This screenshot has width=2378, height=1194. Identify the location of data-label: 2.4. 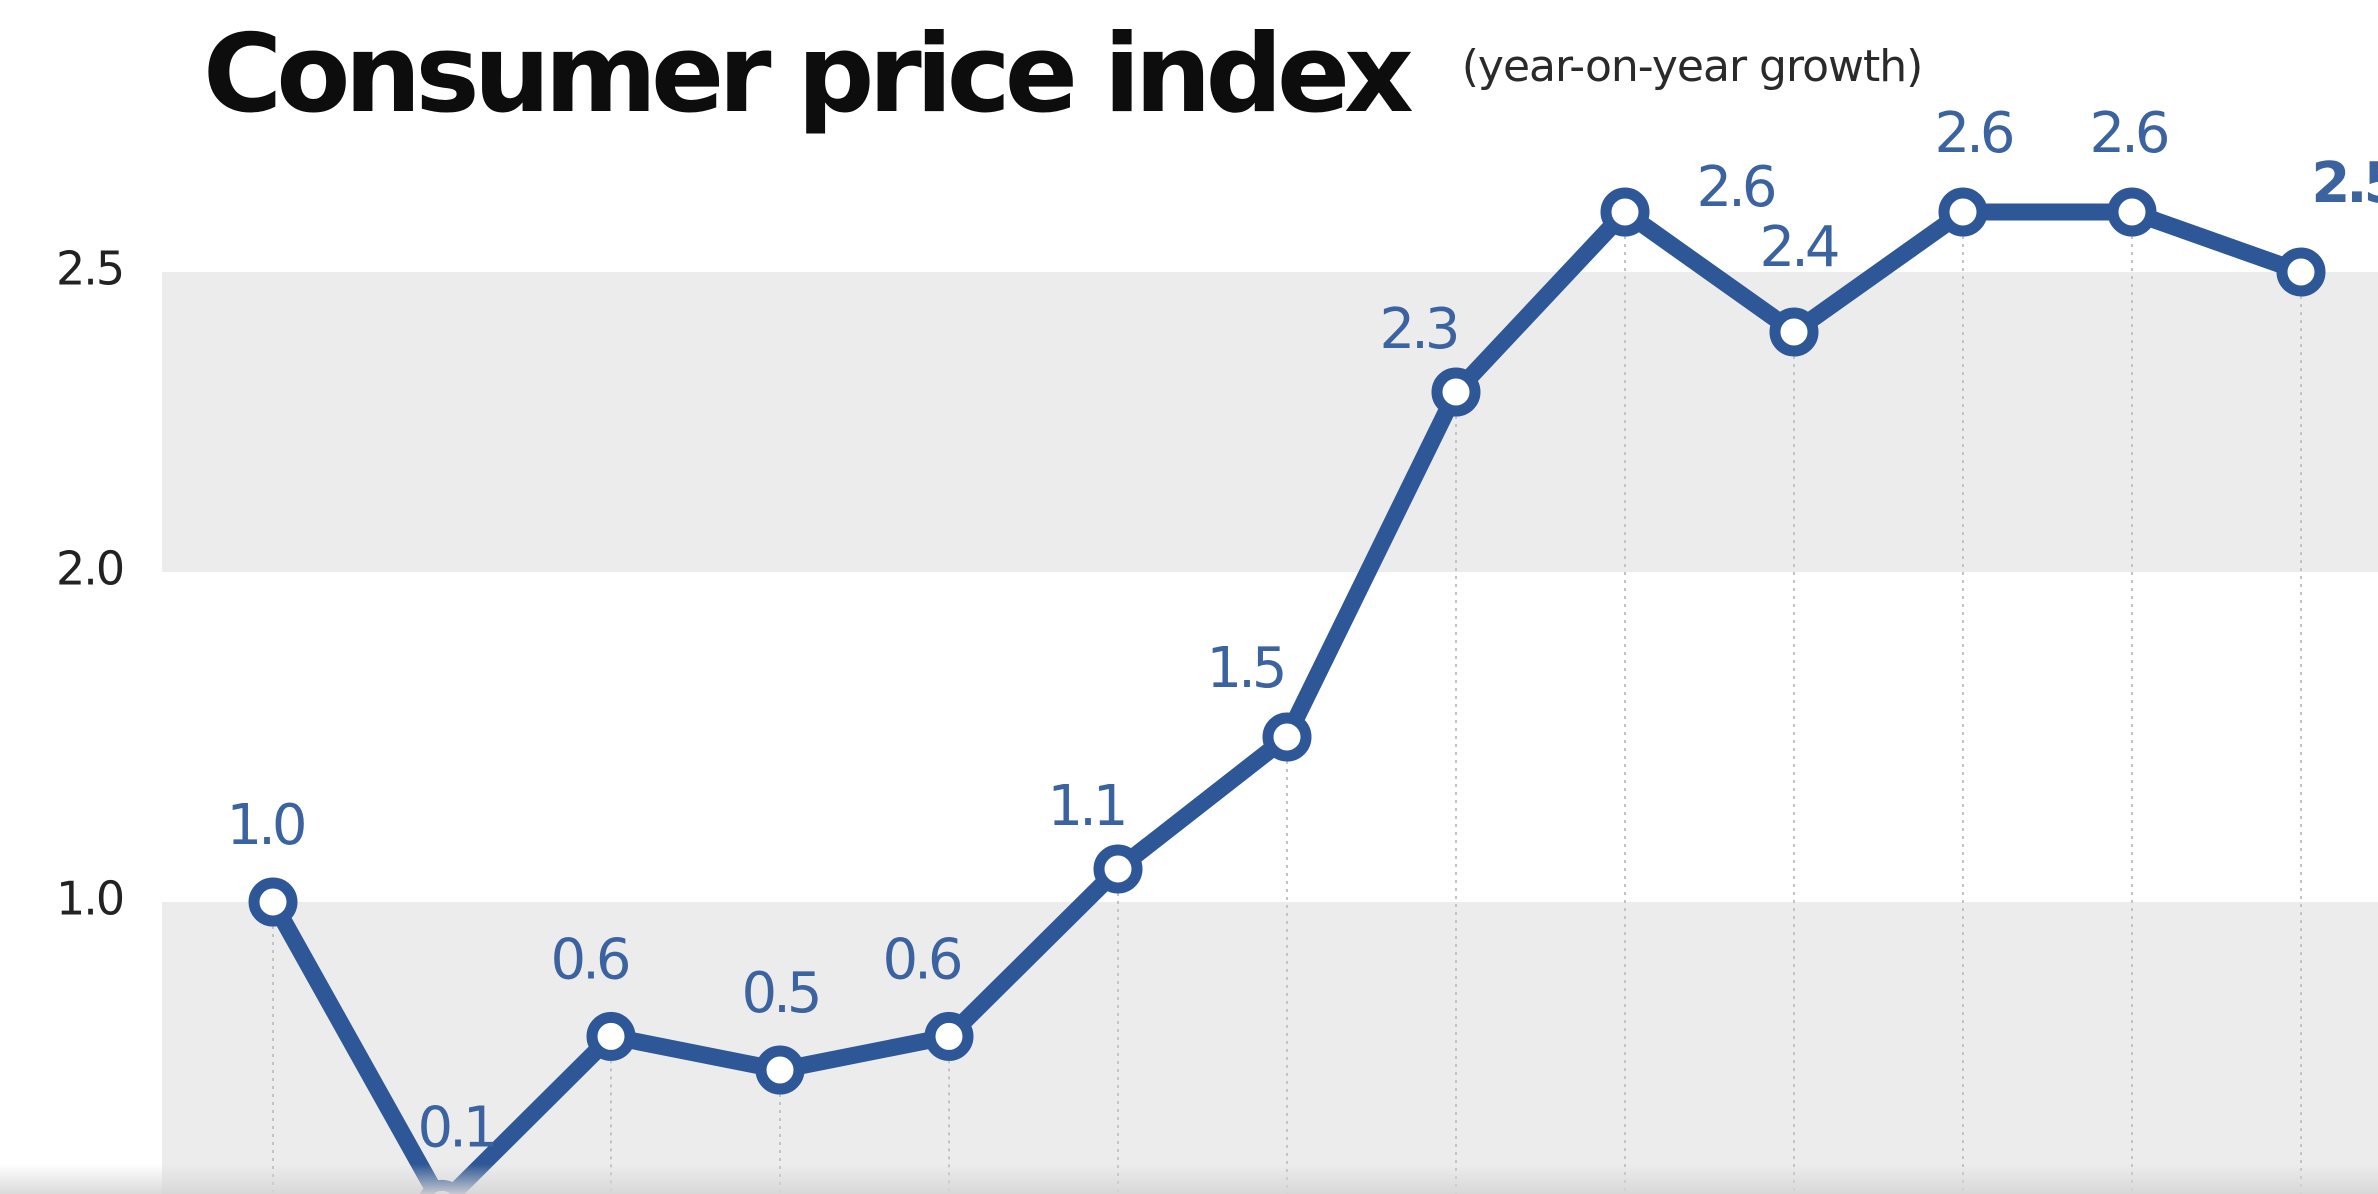
(1798, 247).